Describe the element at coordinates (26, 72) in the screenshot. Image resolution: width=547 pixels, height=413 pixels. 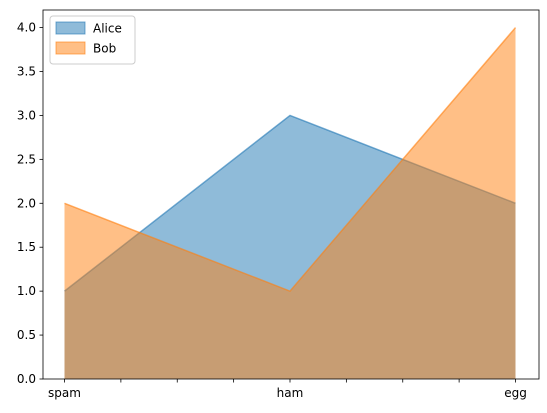
I see `y-tick-label: 3.5` at that location.